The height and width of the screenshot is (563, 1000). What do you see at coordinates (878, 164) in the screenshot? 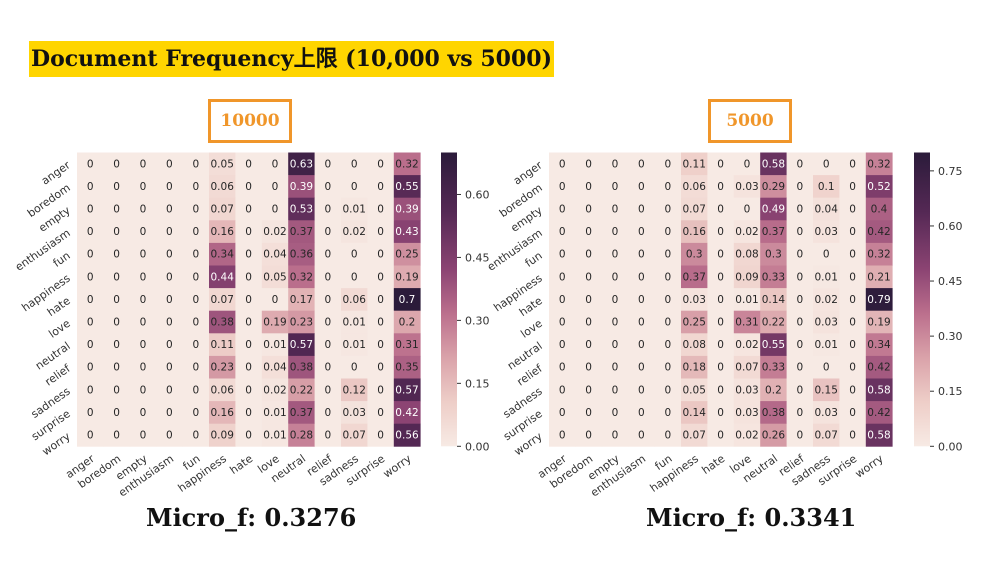
I see `cell-value-label: 0.32` at bounding box center [878, 164].